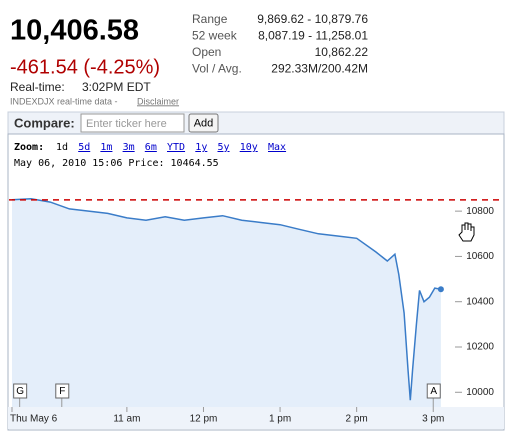 The width and height of the screenshot is (514, 439). What do you see at coordinates (480, 211) in the screenshot?
I see `y-tick-label: 10800` at bounding box center [480, 211].